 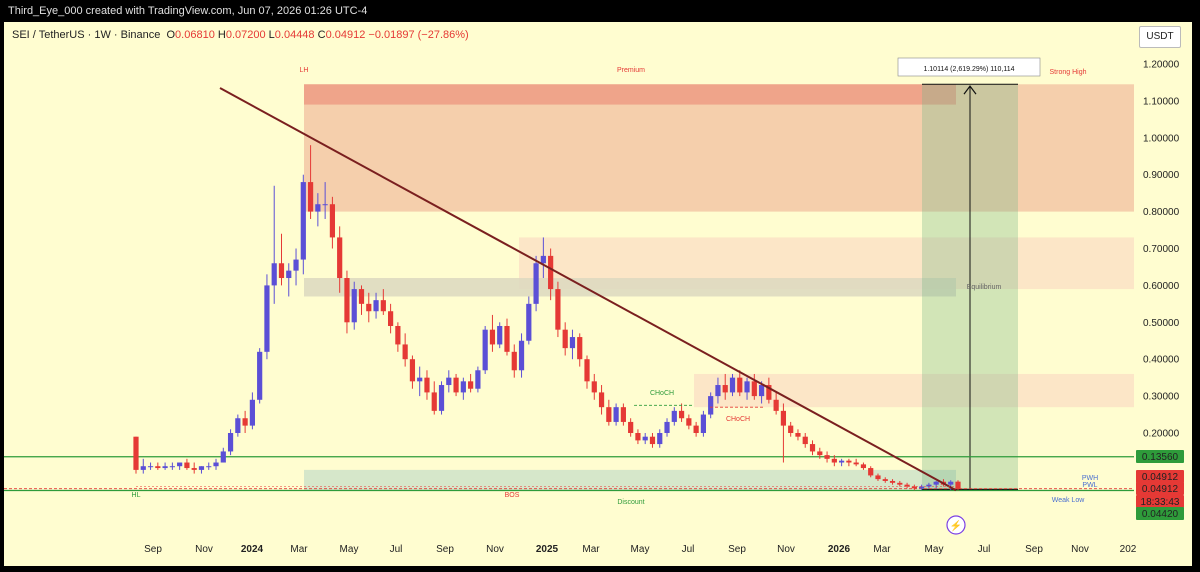 I want to click on x-tick-label: Mar, so click(x=299, y=549).